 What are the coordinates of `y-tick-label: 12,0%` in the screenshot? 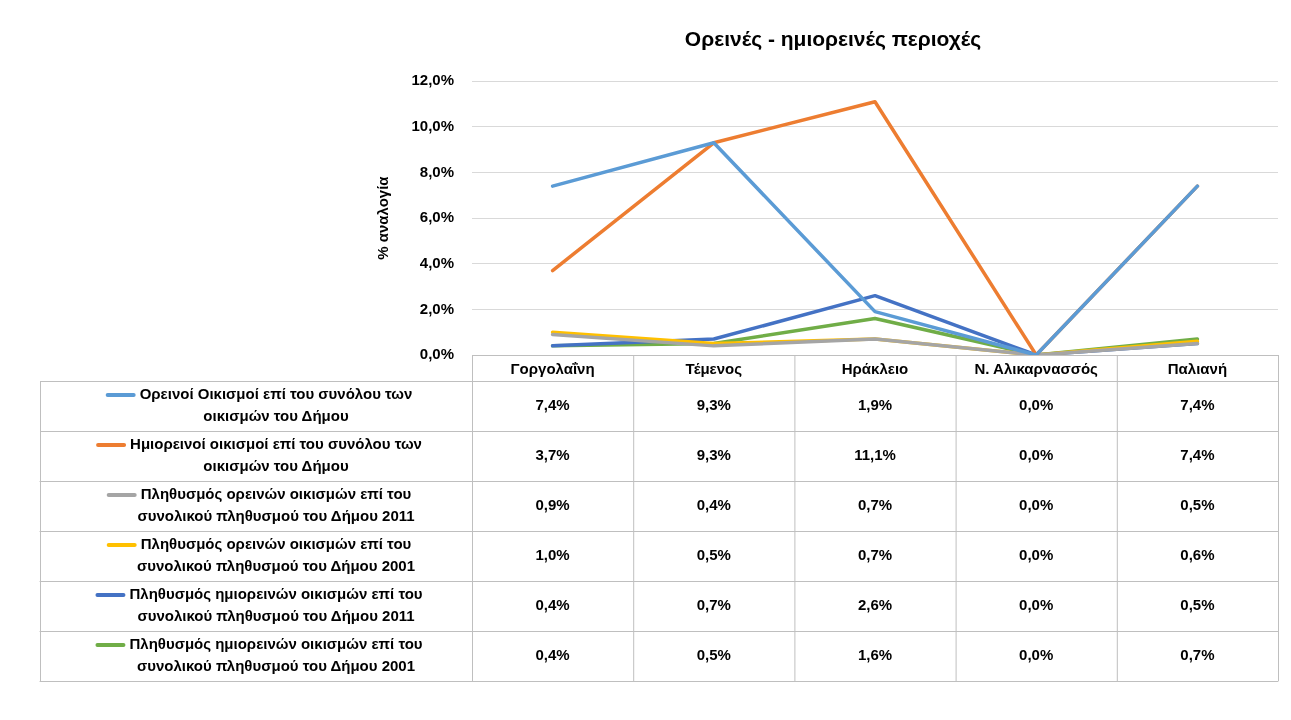 It's located at (432, 80).